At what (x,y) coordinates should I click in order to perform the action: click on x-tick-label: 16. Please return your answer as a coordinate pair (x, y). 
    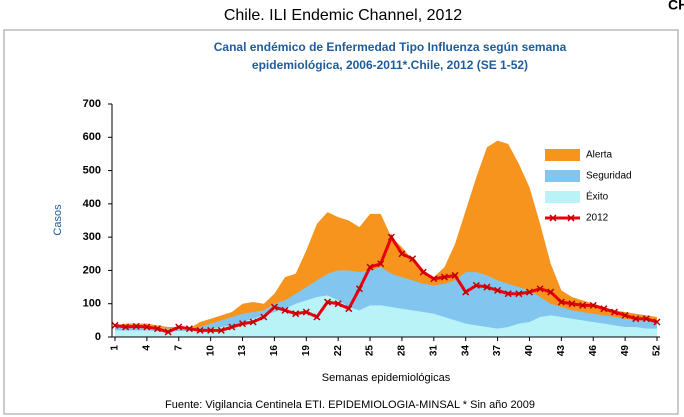
    Looking at the image, I should click on (274, 351).